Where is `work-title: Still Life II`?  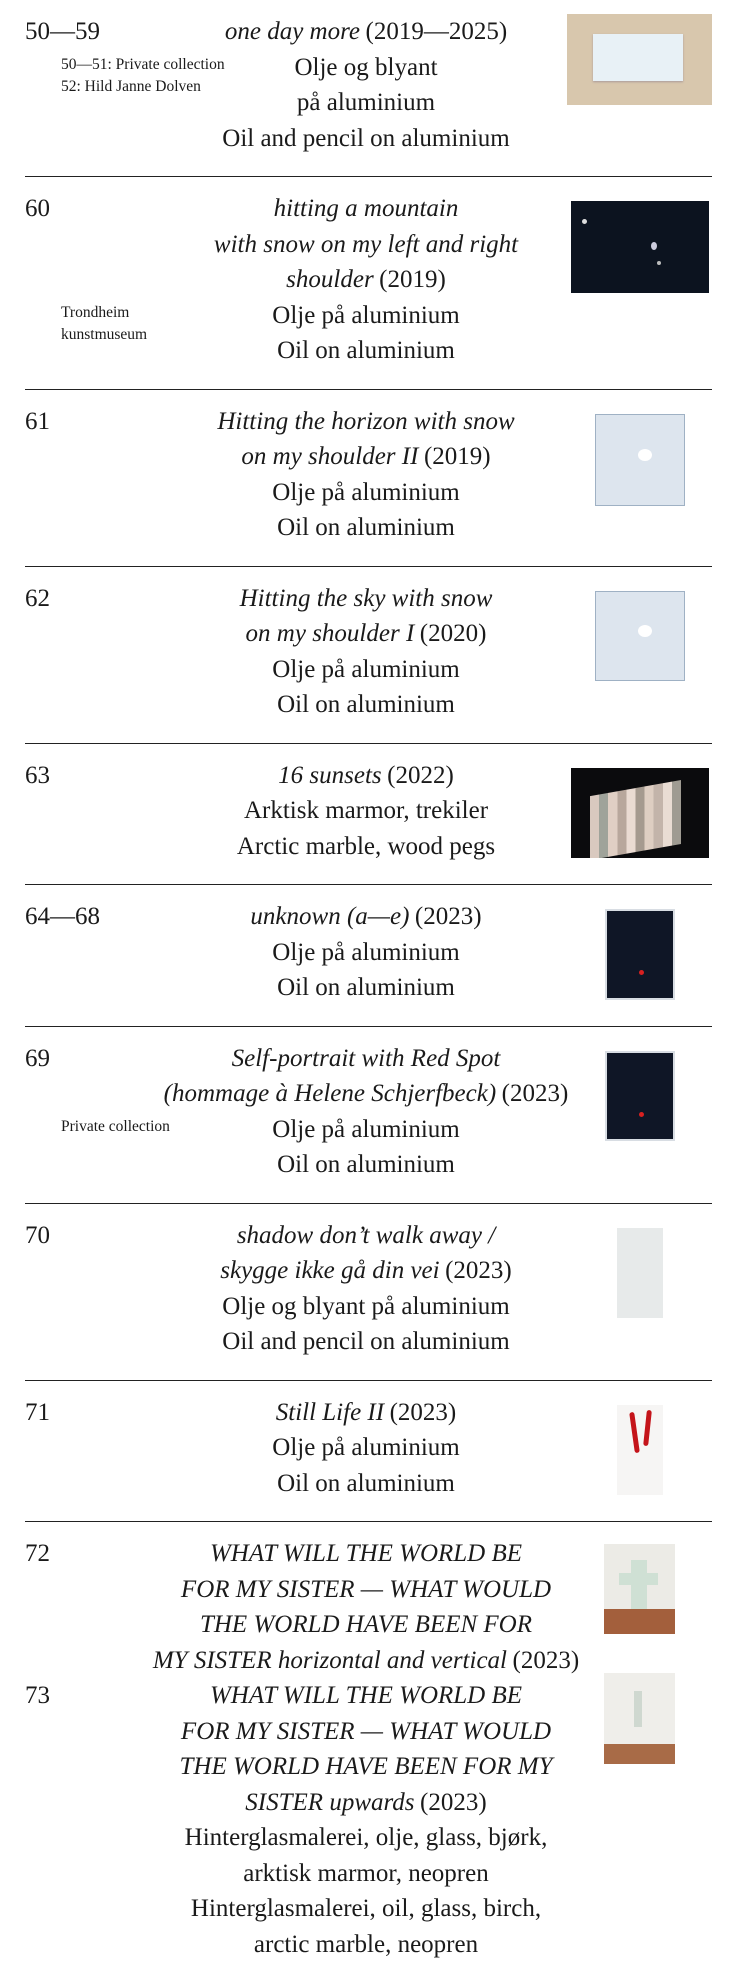
work-title: Still Life II is located at coordinates (330, 1412).